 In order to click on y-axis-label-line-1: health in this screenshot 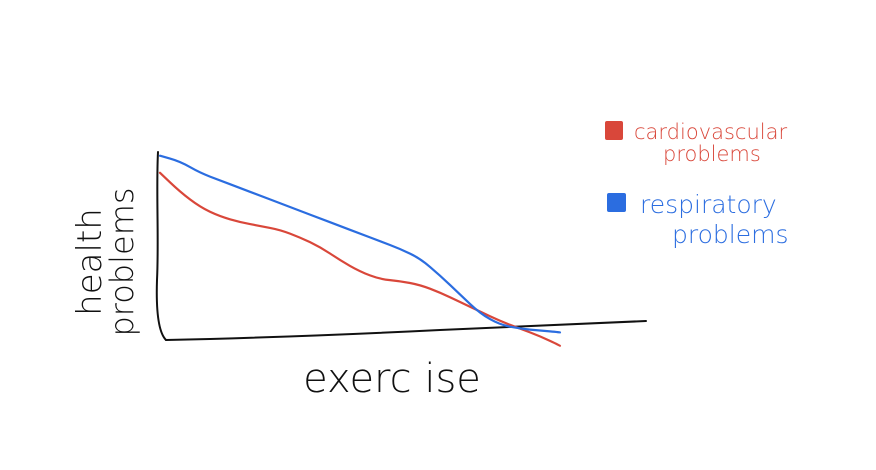, I will do `click(90, 262)`.